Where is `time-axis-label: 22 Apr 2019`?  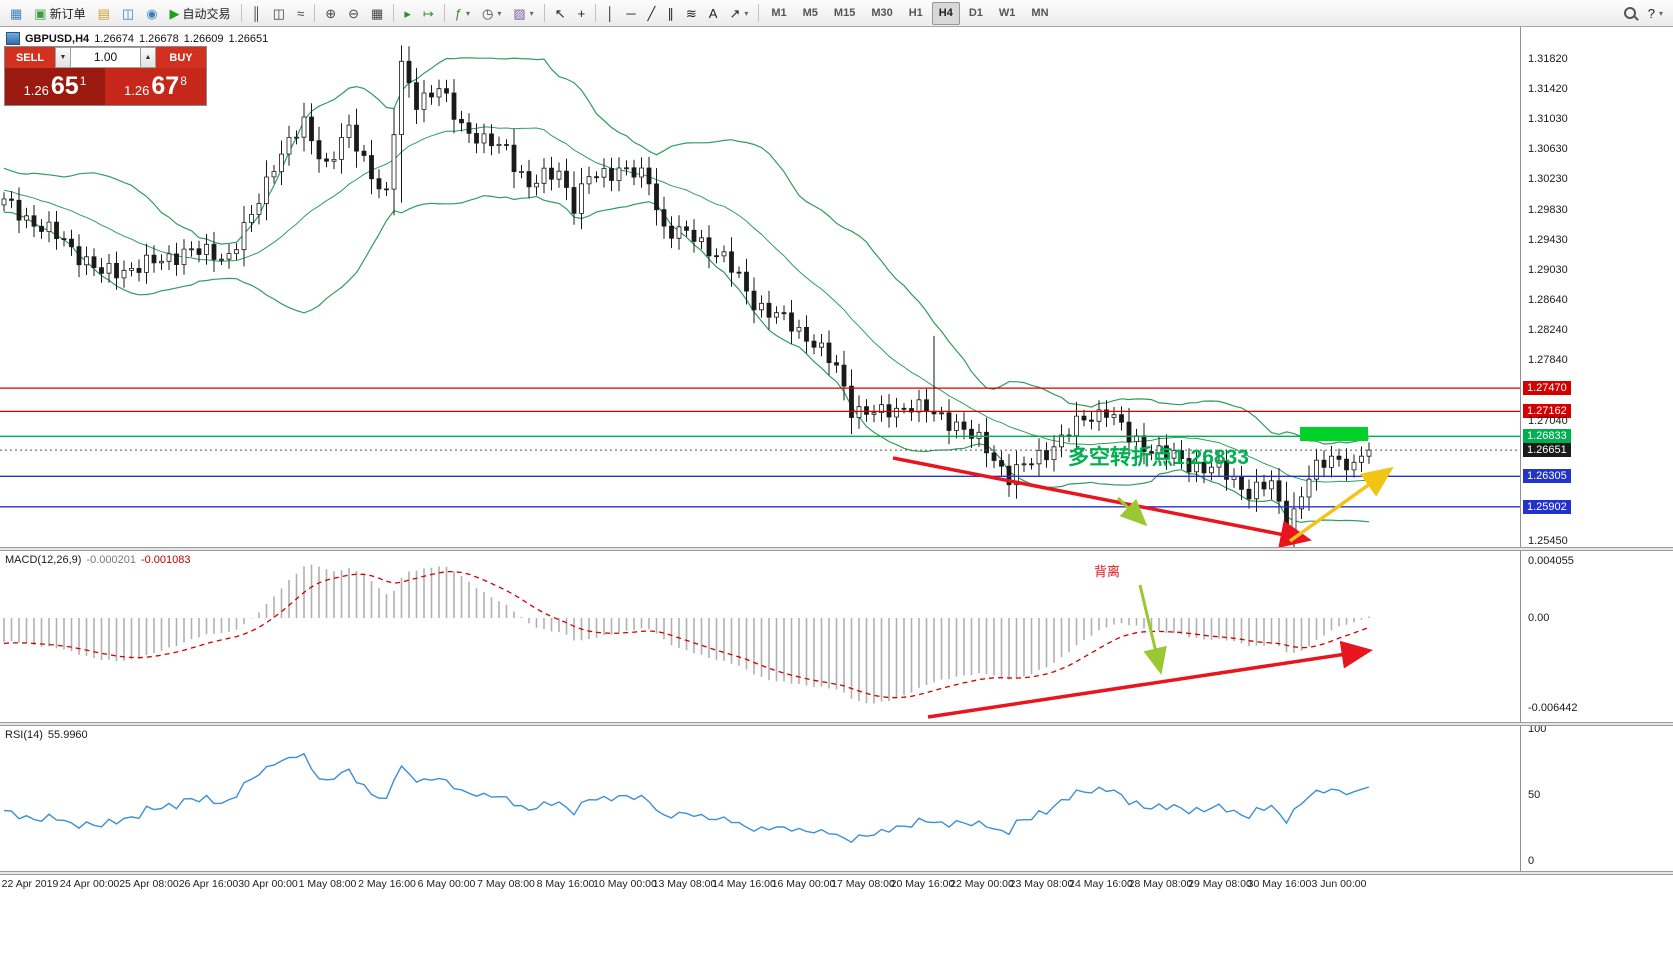
time-axis-label: 22 Apr 2019 is located at coordinates (30, 884).